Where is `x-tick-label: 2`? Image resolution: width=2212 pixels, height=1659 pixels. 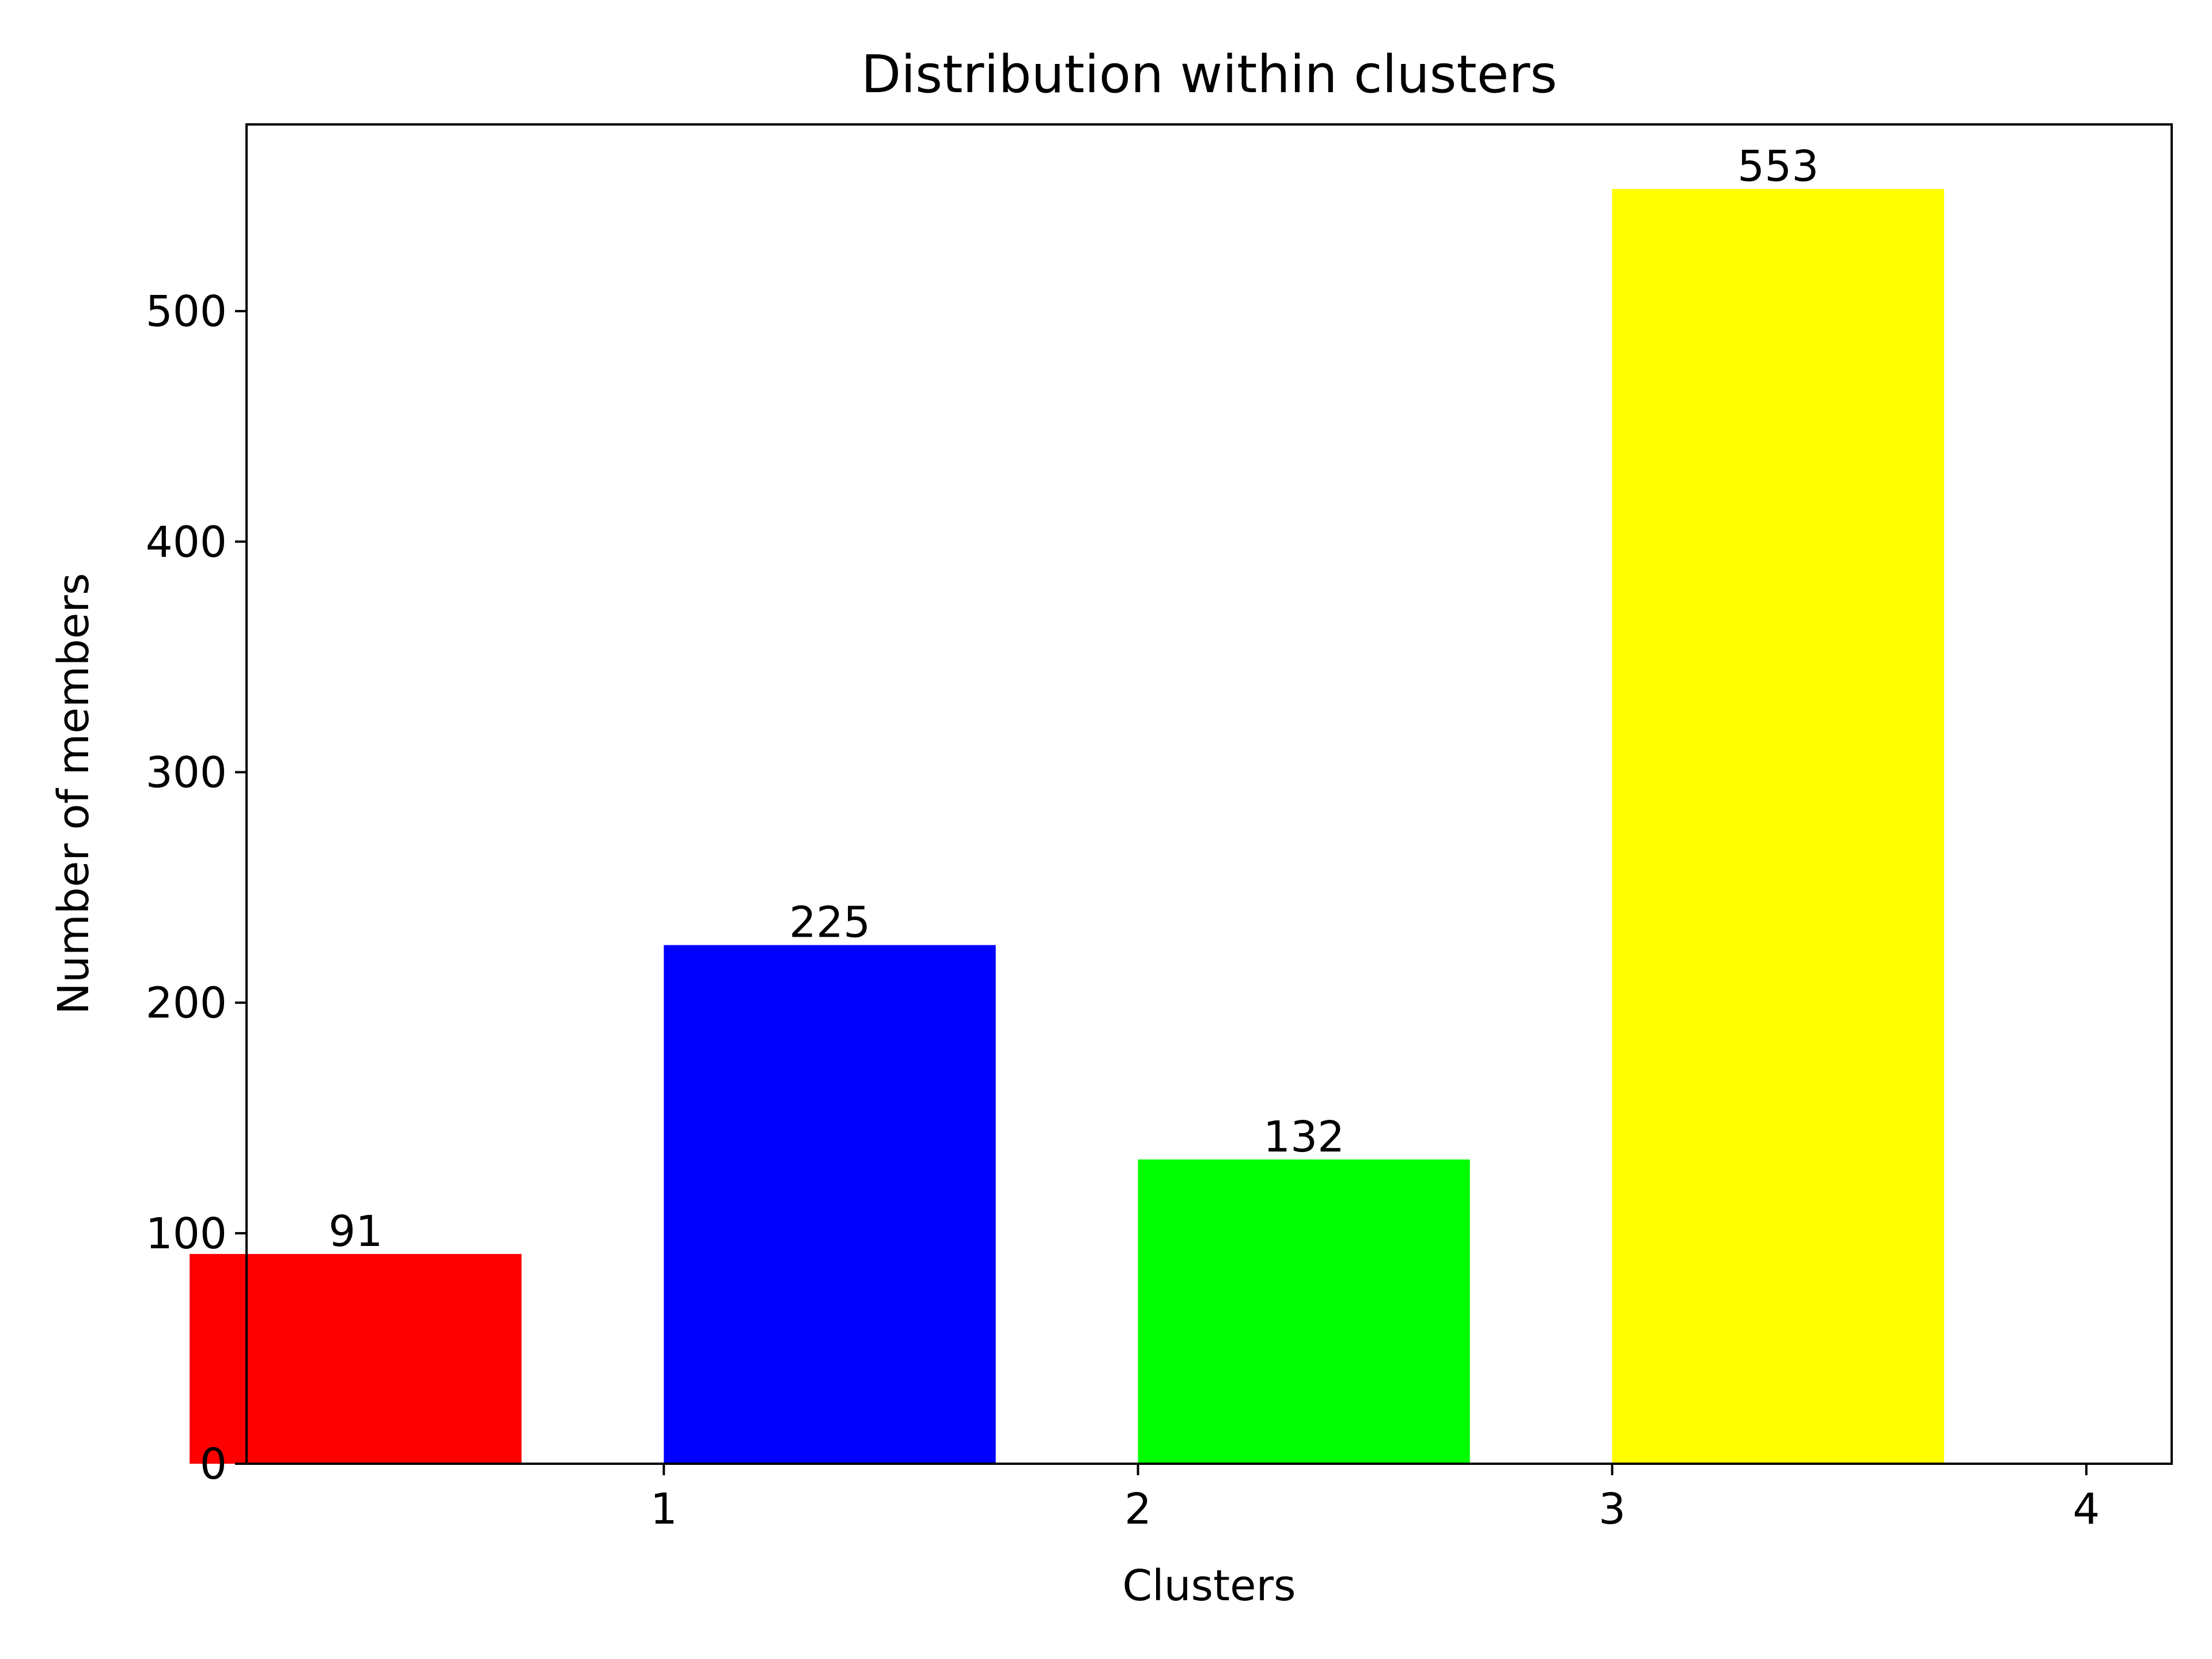 x-tick-label: 2 is located at coordinates (1138, 1509).